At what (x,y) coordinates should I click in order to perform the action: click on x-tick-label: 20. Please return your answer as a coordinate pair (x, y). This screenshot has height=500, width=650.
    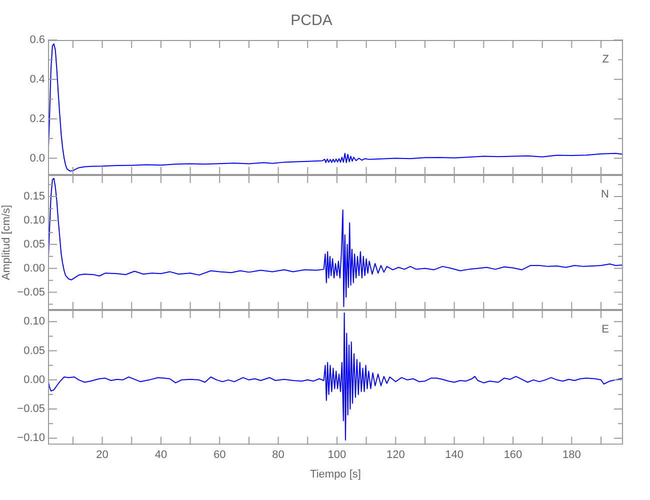
    Looking at the image, I should click on (102, 455).